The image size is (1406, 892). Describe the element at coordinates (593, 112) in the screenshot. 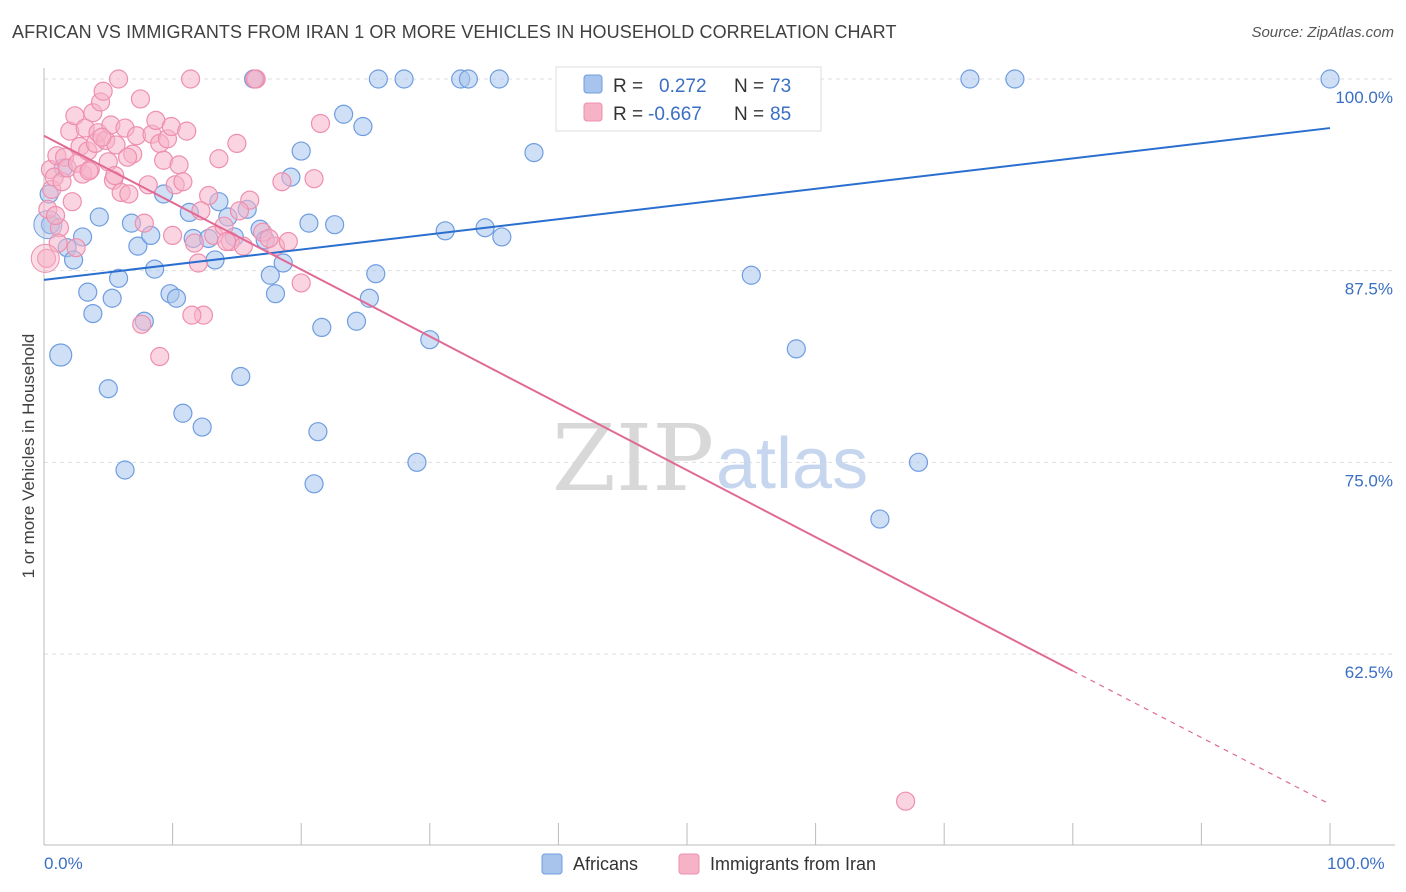

I see `legend-swatch-iran` at that location.